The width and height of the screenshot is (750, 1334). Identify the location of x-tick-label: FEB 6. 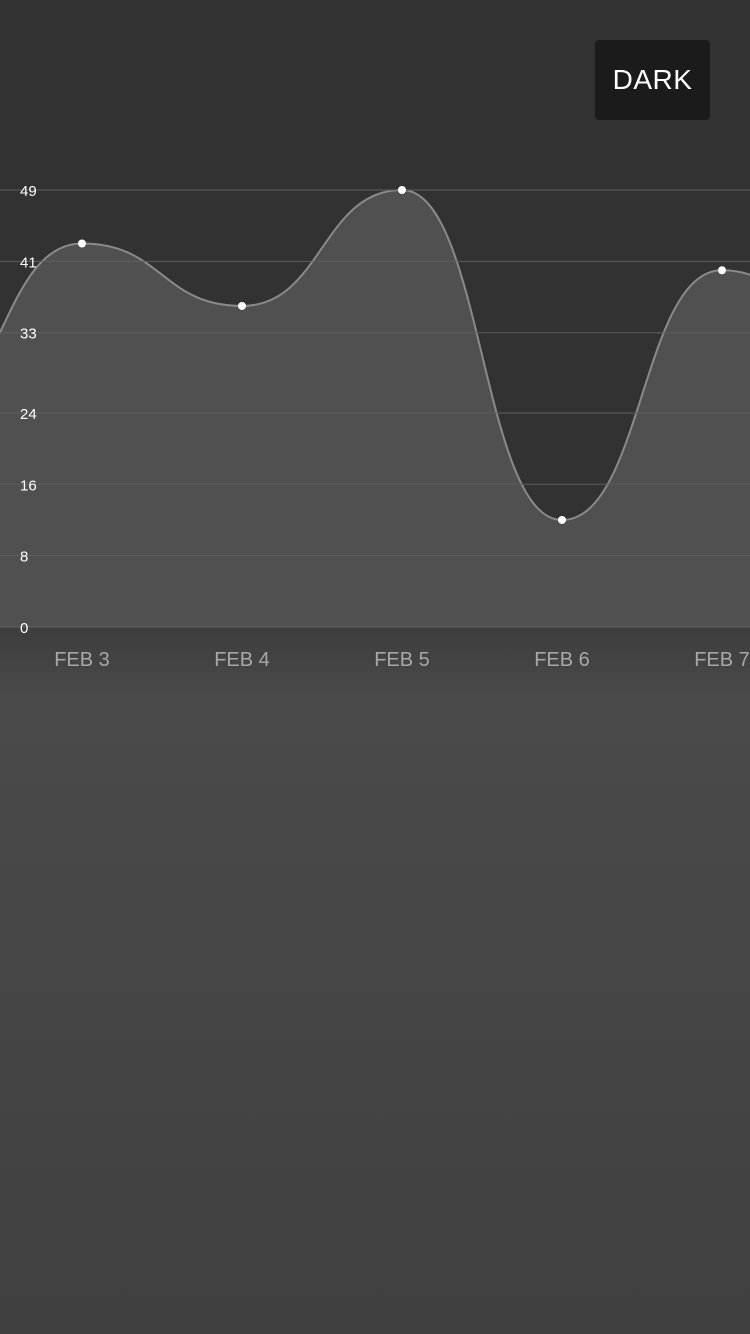
(562, 660).